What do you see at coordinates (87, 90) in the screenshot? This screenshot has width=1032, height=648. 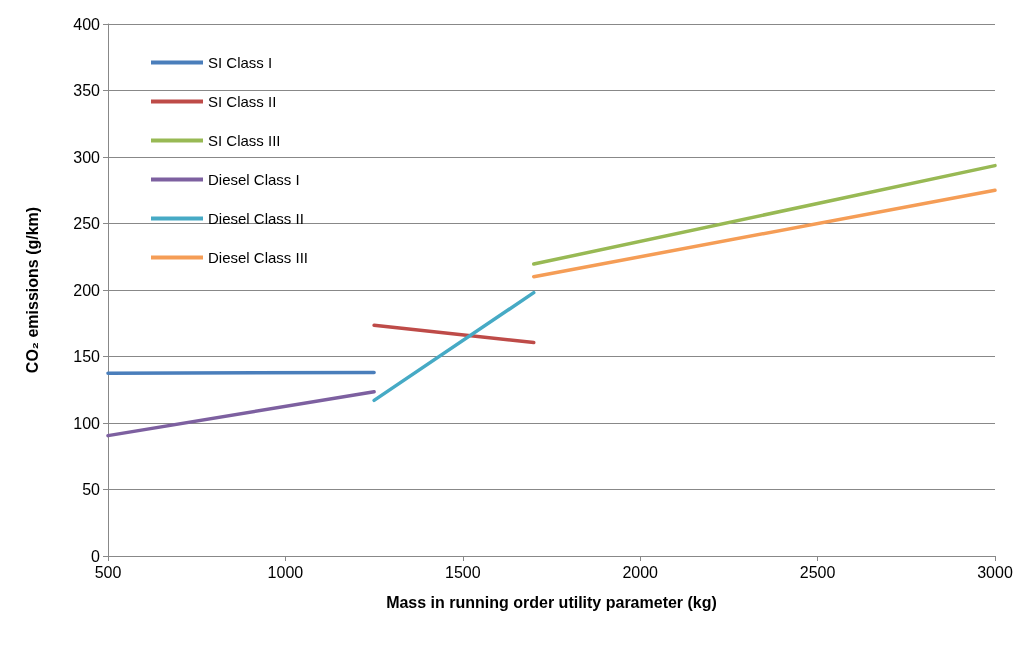 I see `y-tick-label: 350` at bounding box center [87, 90].